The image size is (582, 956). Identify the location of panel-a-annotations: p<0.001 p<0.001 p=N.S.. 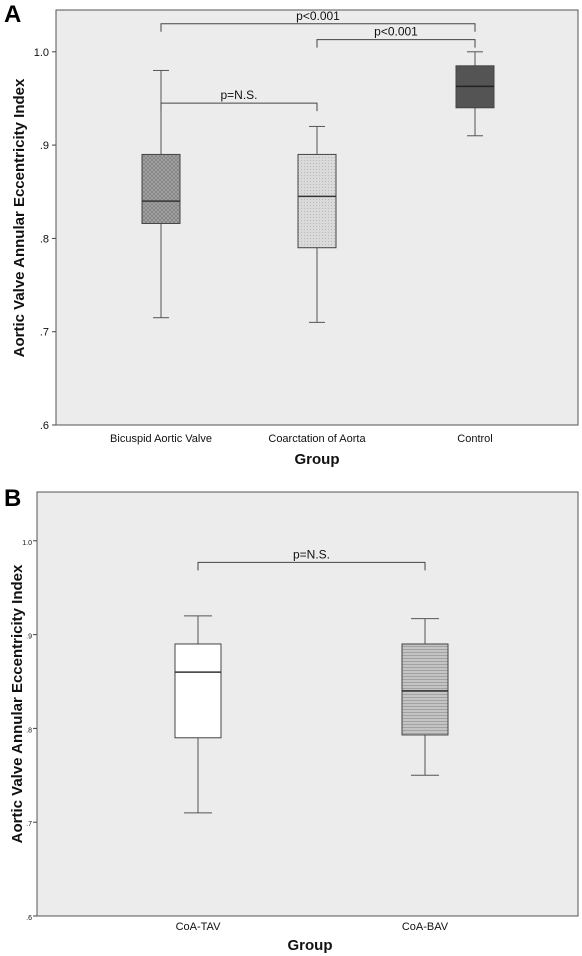
(318, 60).